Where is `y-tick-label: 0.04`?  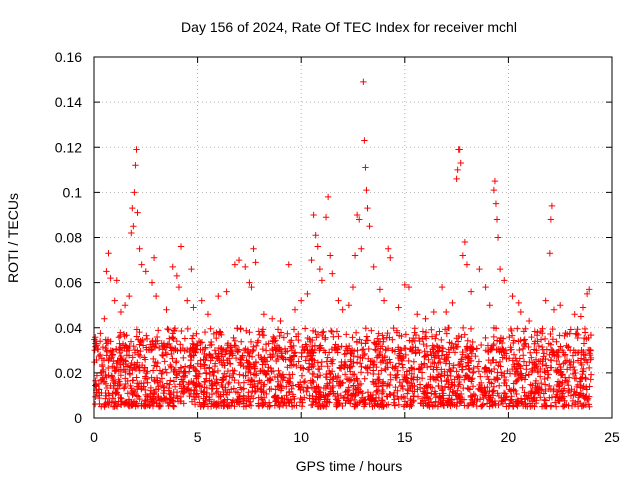
y-tick-label: 0.04 is located at coordinates (68, 328).